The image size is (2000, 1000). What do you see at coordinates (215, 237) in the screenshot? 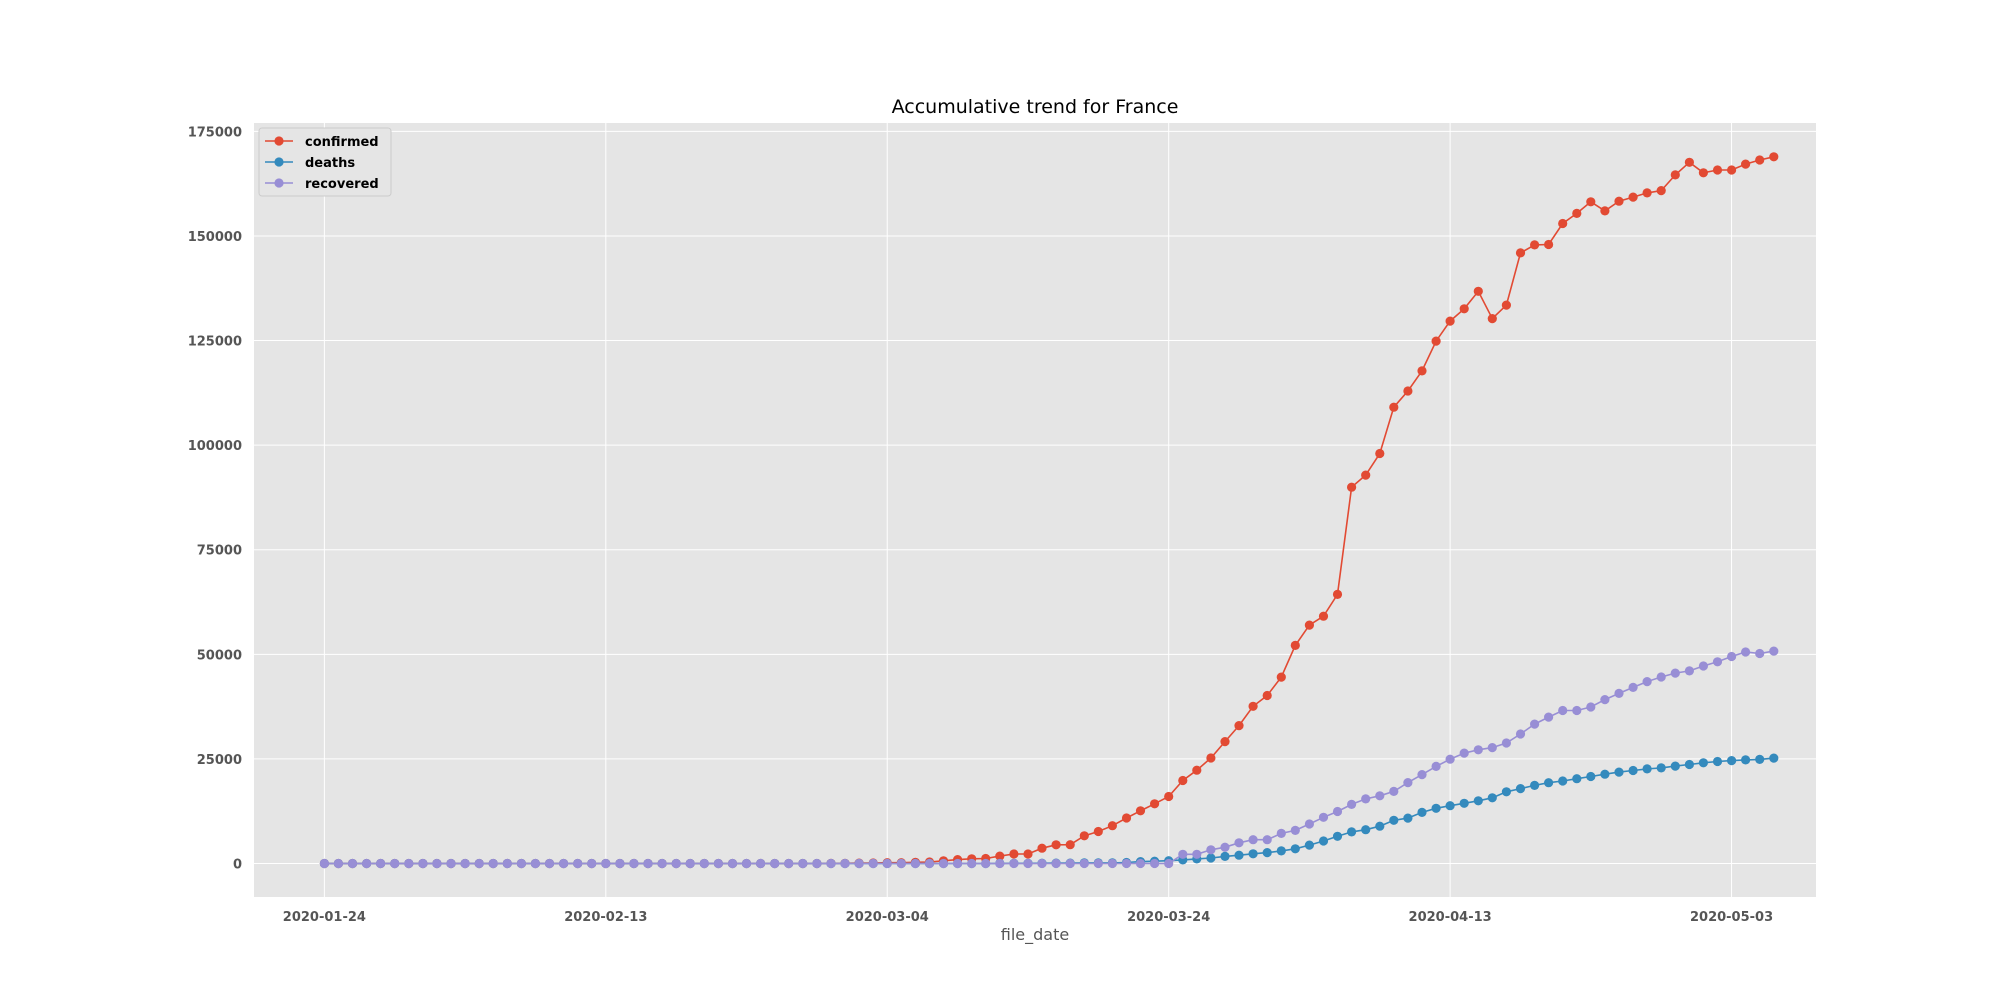
I see `y-tick-label: 150000` at bounding box center [215, 237].